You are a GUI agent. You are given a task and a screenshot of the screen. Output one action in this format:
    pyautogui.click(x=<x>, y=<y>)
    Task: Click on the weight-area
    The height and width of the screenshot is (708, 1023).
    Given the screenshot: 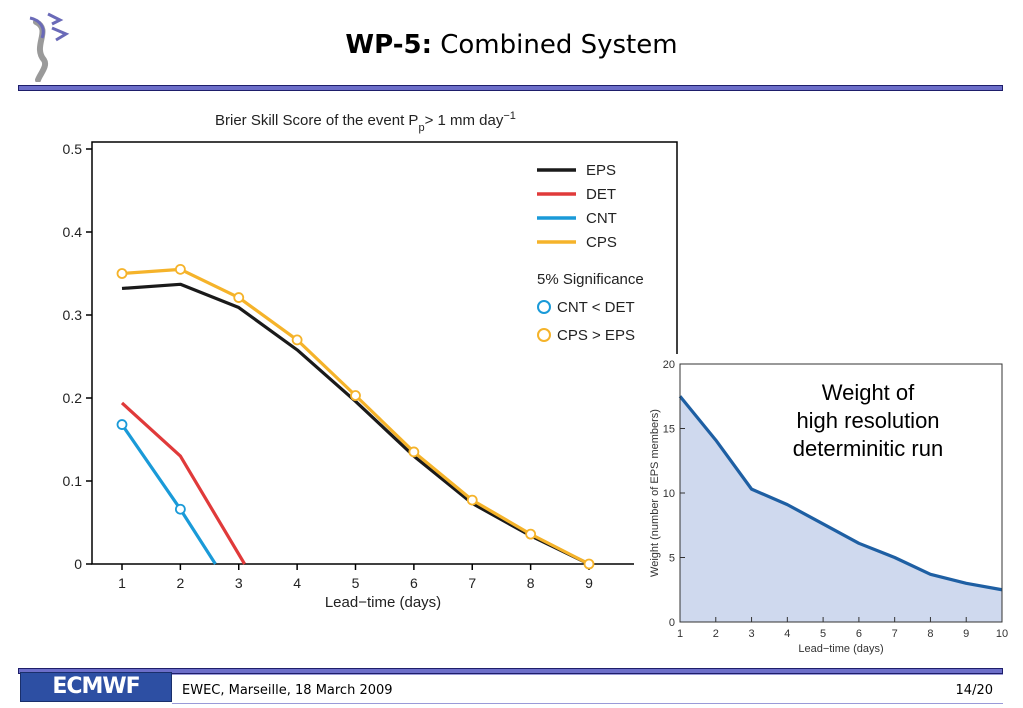 What is the action you would take?
    pyautogui.click(x=840, y=508)
    